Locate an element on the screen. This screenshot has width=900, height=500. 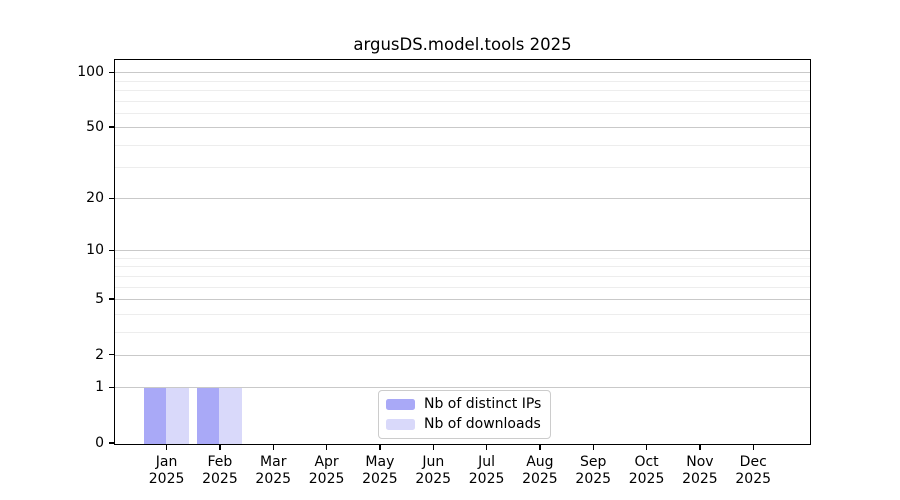
legend-swatch-downloads is located at coordinates (400, 424).